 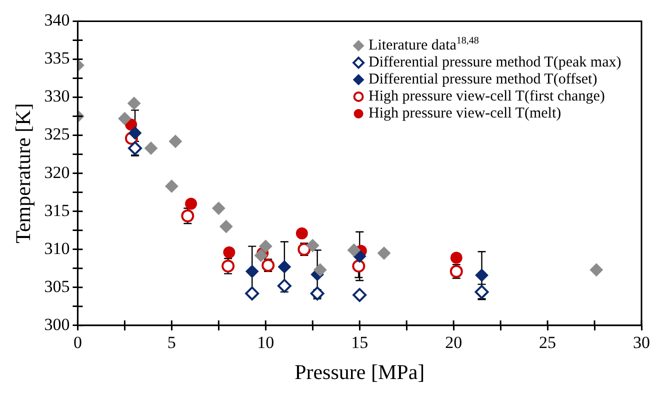 What do you see at coordinates (57, 58) in the screenshot?
I see `y-tick-label: 335` at bounding box center [57, 58].